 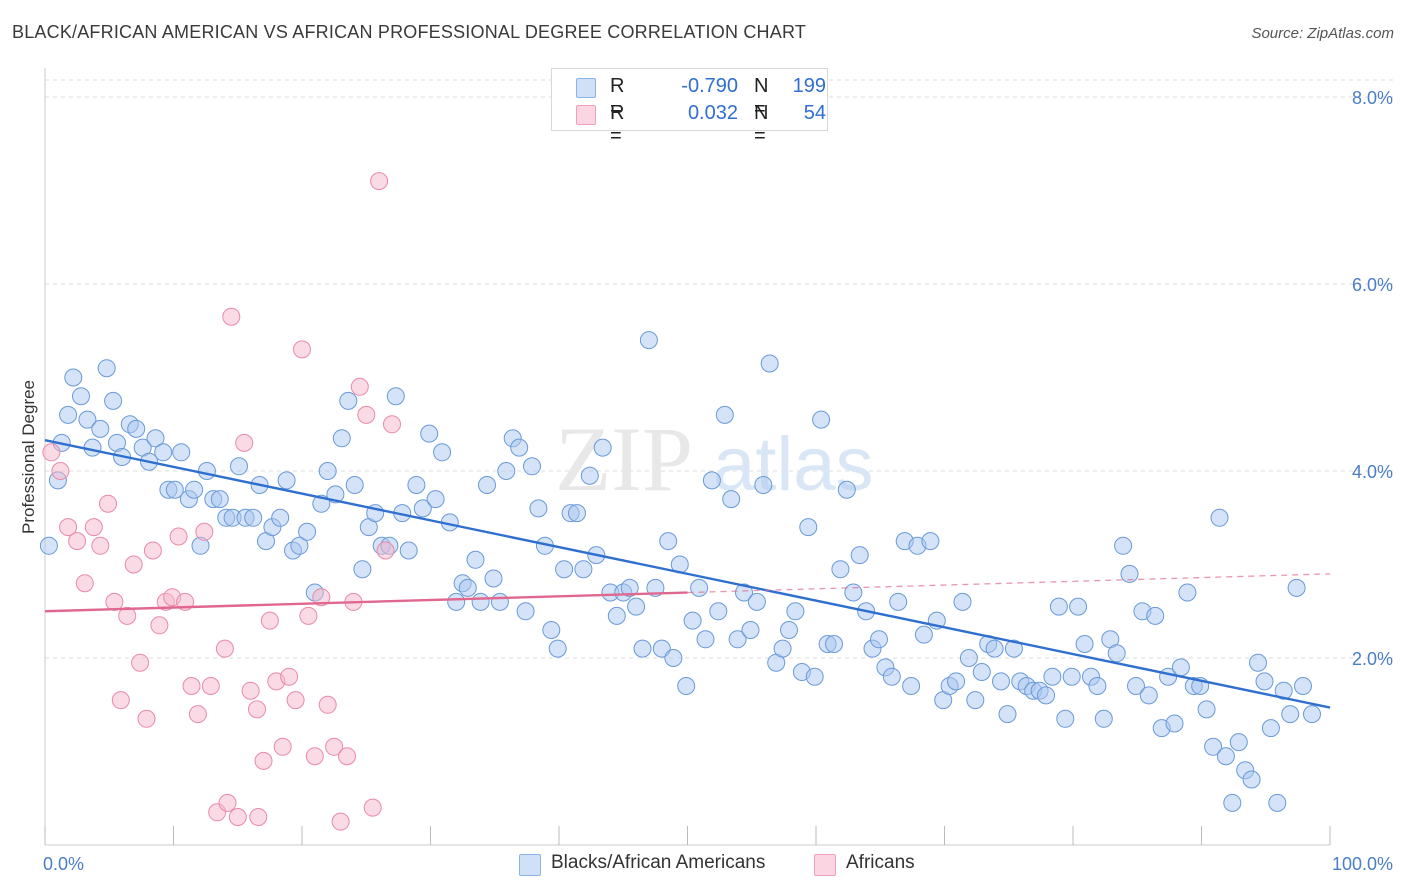 I want to click on stats-legend: R = -0.790 N = 199 R = 0.032 N = 54, so click(x=689, y=107).